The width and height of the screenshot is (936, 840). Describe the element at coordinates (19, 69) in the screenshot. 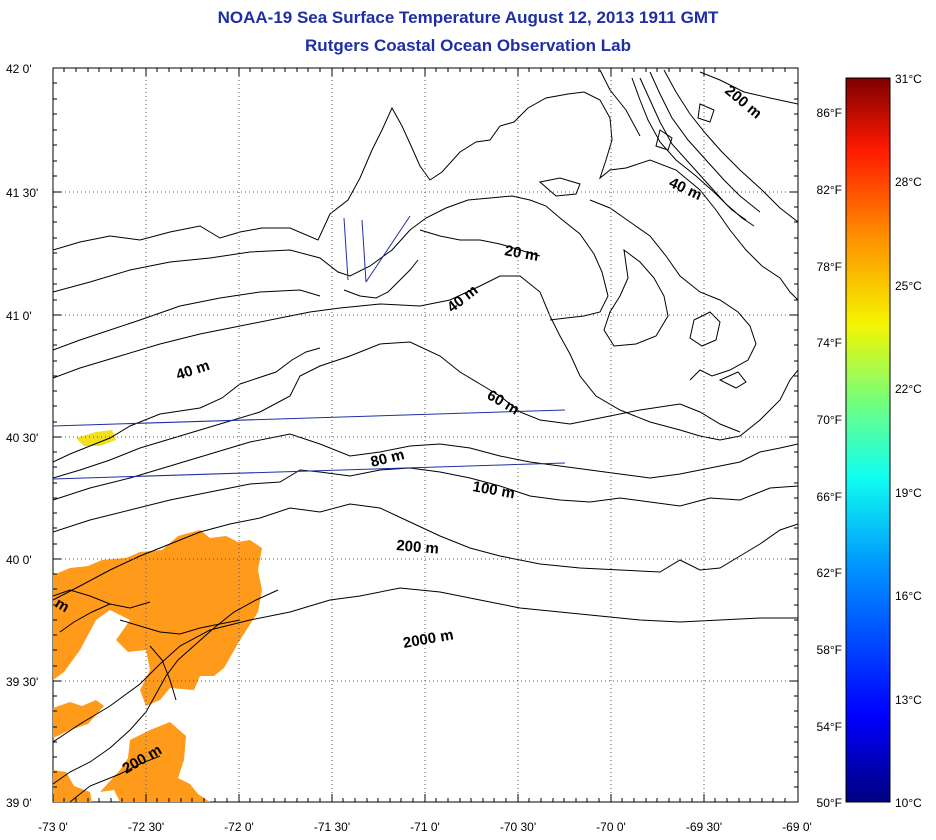

I see `lat-label: 42 0'` at that location.